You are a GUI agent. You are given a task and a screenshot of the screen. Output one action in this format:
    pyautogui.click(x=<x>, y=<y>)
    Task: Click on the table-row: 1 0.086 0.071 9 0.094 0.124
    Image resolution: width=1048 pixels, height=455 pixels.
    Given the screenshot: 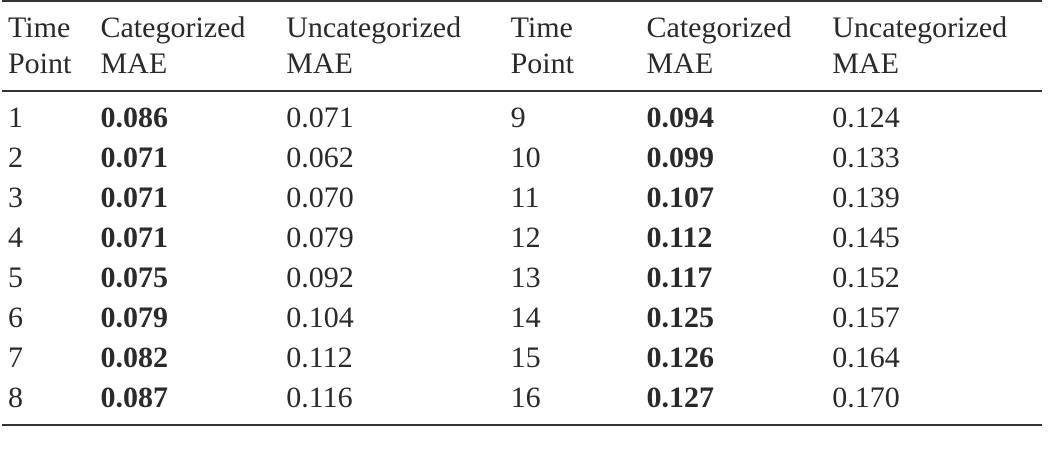 What is the action you would take?
    pyautogui.click(x=522, y=114)
    